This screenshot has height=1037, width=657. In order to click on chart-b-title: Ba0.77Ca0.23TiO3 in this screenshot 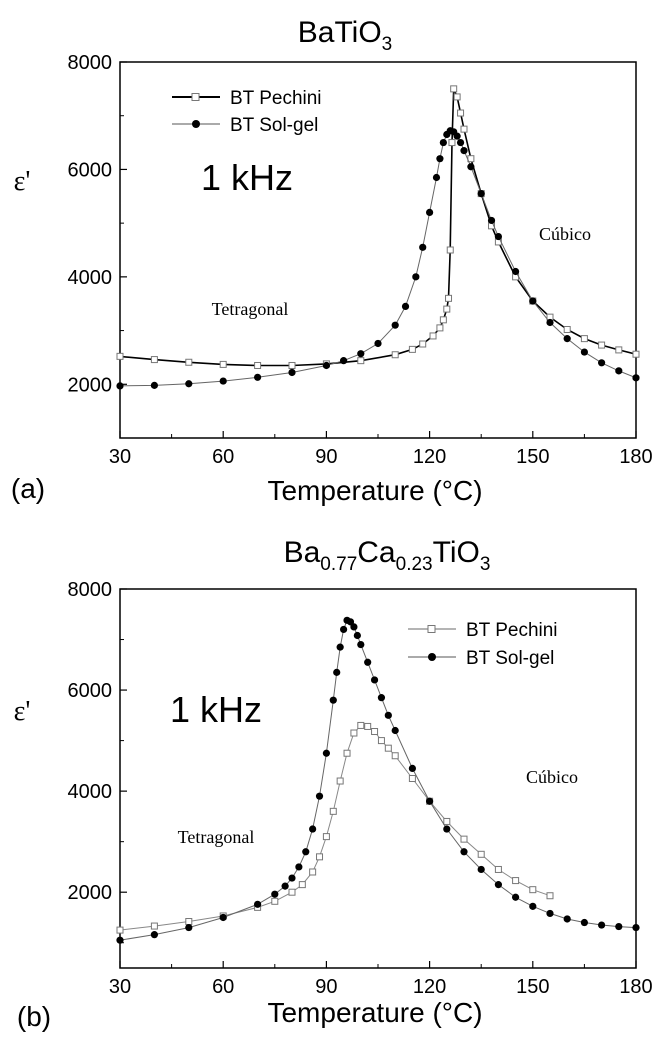, I will do `click(387, 555)`.